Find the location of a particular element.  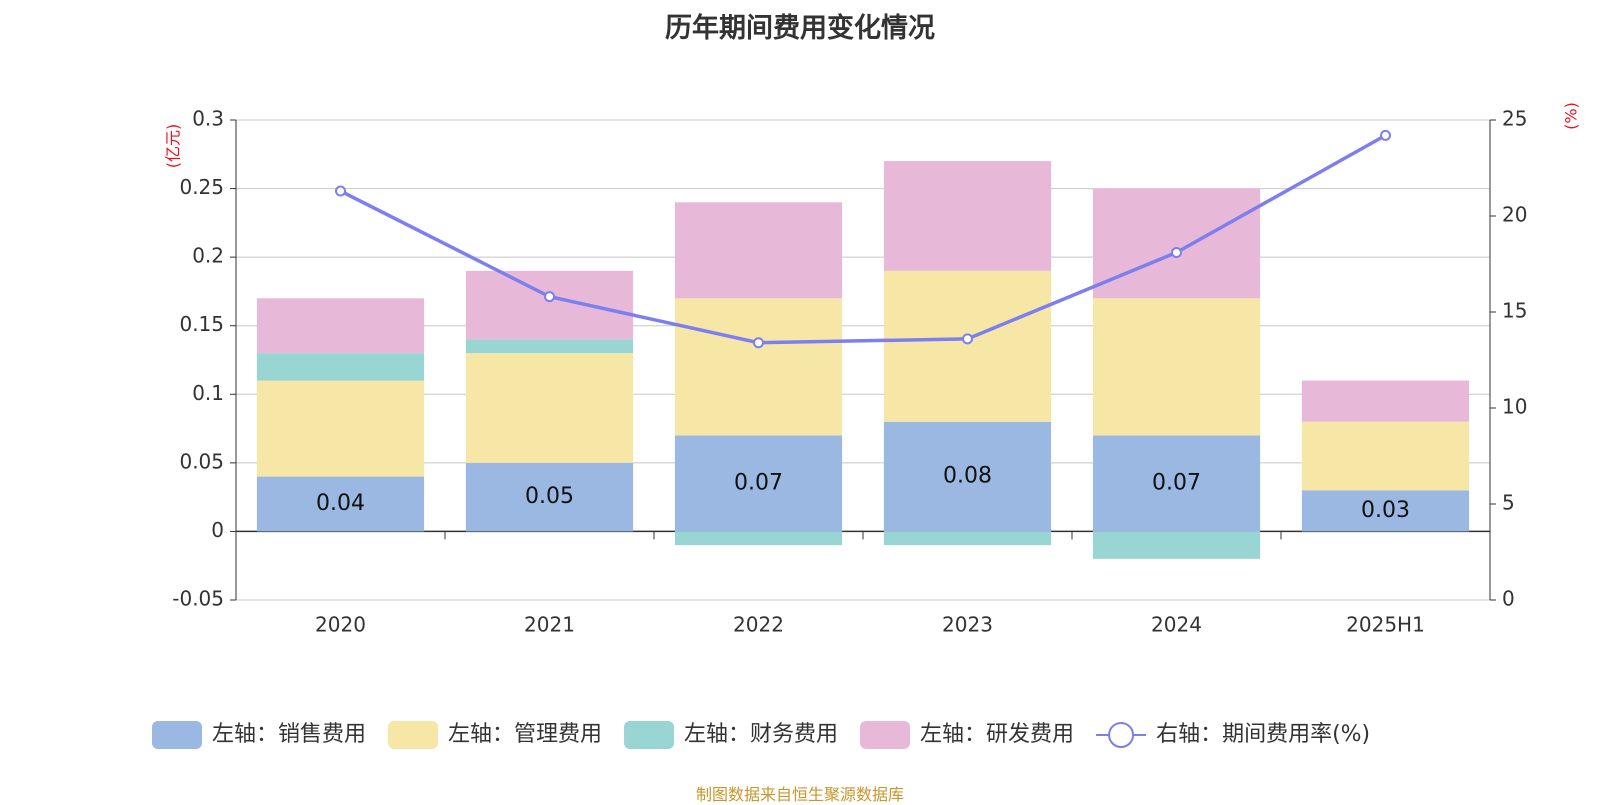

legend-label: 右轴：期间费用率(%) is located at coordinates (1263, 734).